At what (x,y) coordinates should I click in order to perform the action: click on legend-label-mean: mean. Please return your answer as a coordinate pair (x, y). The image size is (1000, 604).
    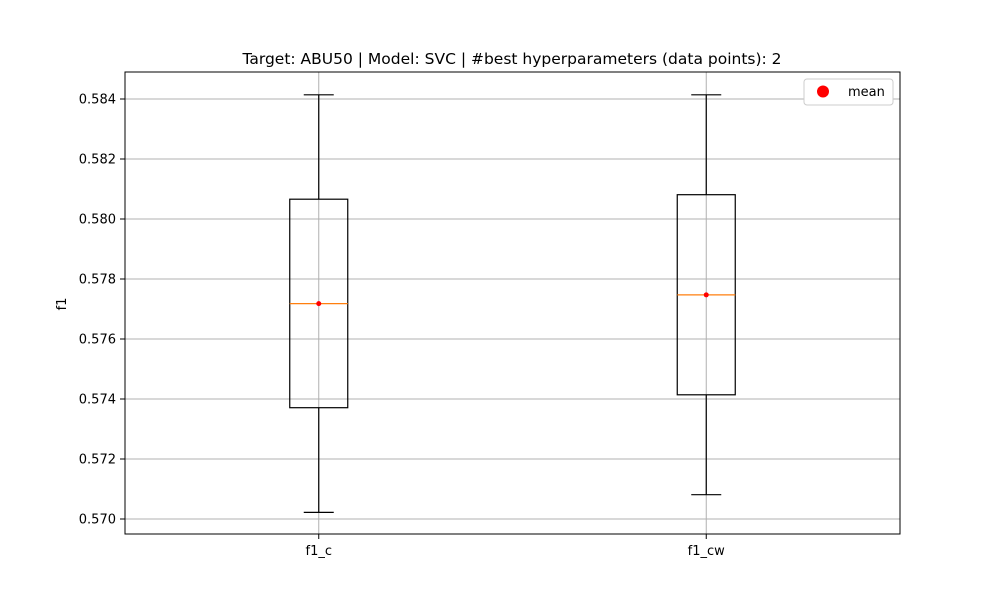
    Looking at the image, I should click on (866, 92).